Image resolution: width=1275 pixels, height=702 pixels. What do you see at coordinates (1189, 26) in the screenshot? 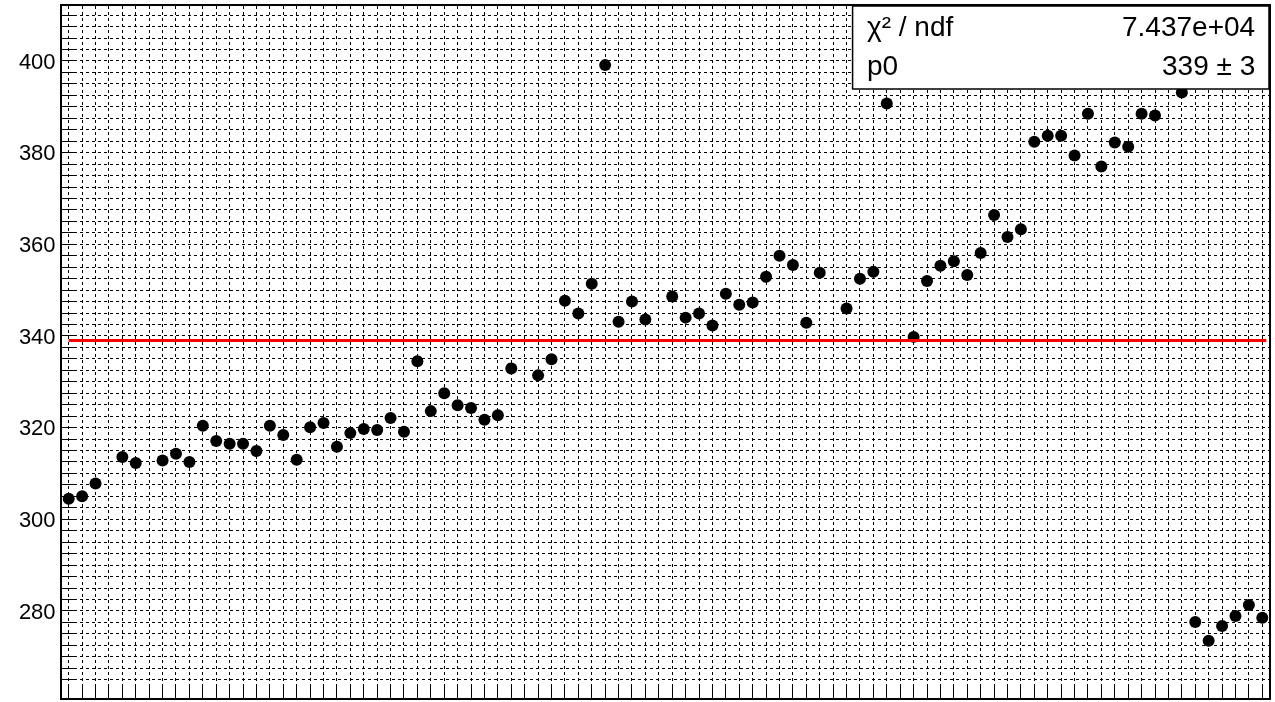
I see `annotation: 7.437e+04` at bounding box center [1189, 26].